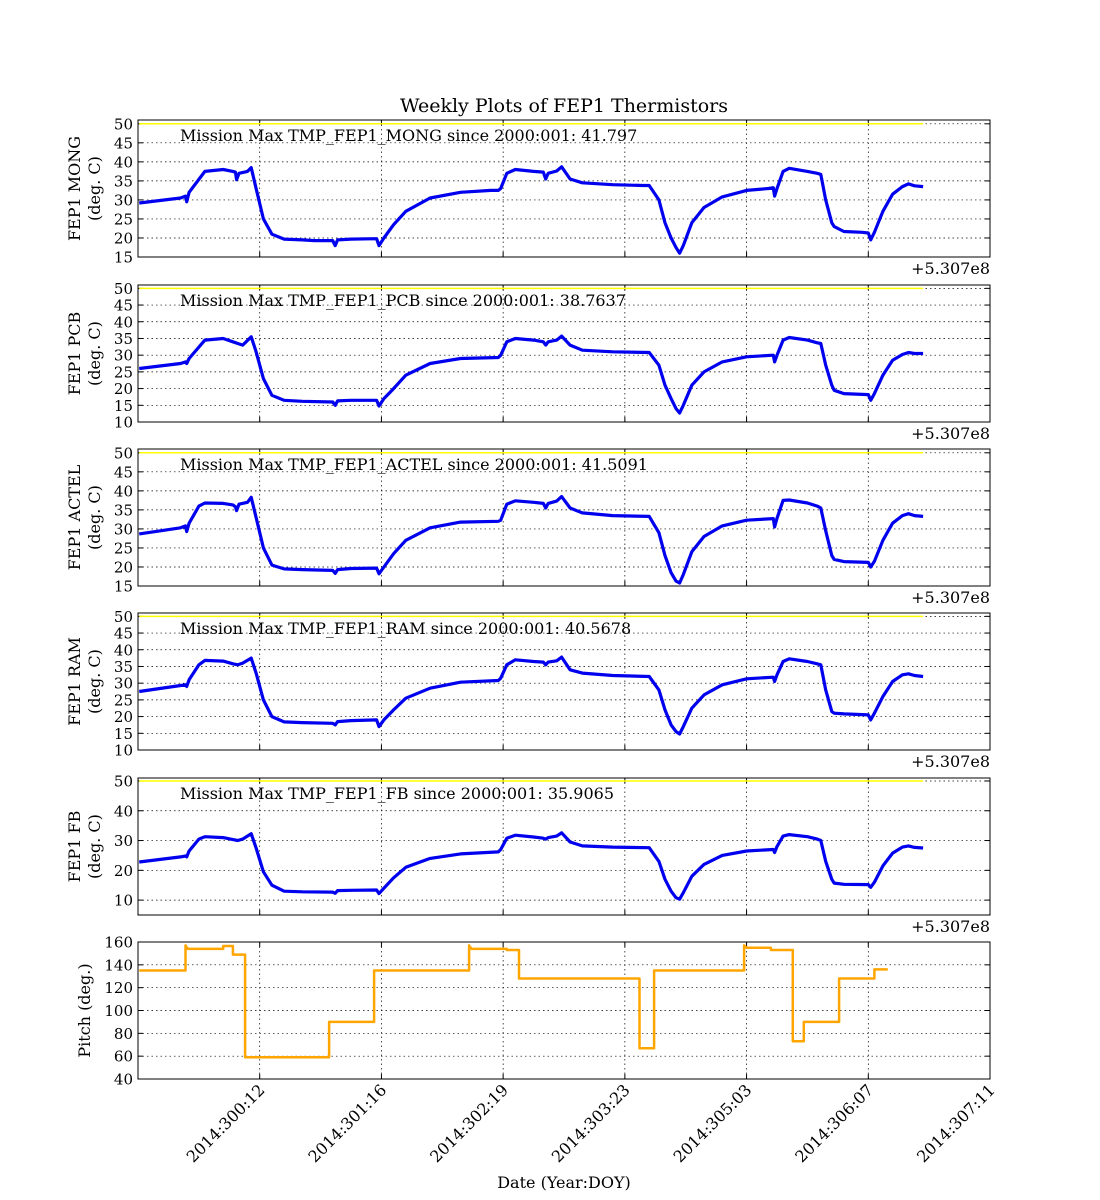 Image resolution: width=1100 pixels, height=1200 pixels. What do you see at coordinates (74, 681) in the screenshot?
I see `y-axis-label: FEP1 RAM` at bounding box center [74, 681].